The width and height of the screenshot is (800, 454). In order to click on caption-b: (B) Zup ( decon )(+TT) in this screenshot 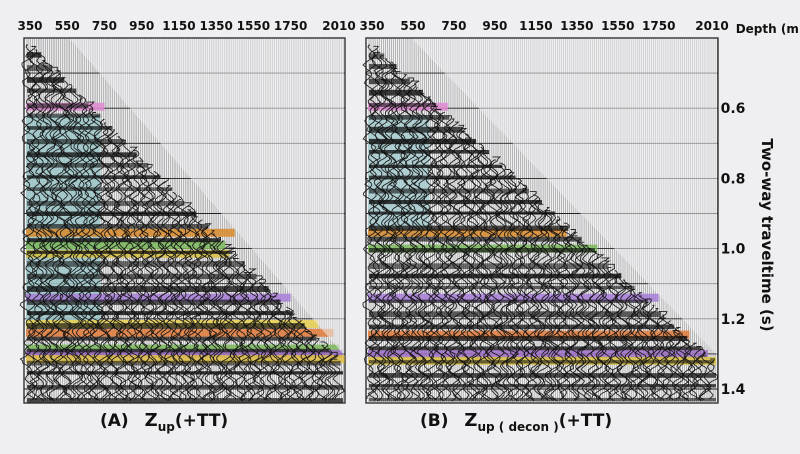, I will do `click(516, 422)`.